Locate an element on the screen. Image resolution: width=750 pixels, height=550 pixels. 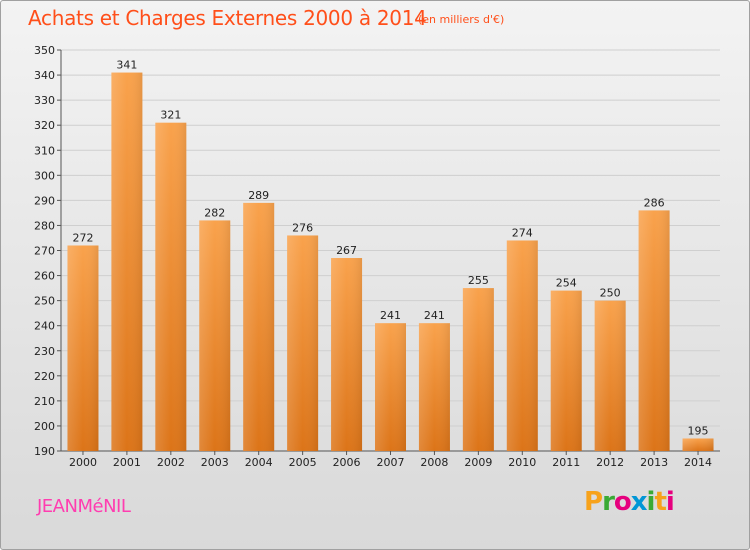
x-tick-label: 2014 is located at coordinates (698, 462).